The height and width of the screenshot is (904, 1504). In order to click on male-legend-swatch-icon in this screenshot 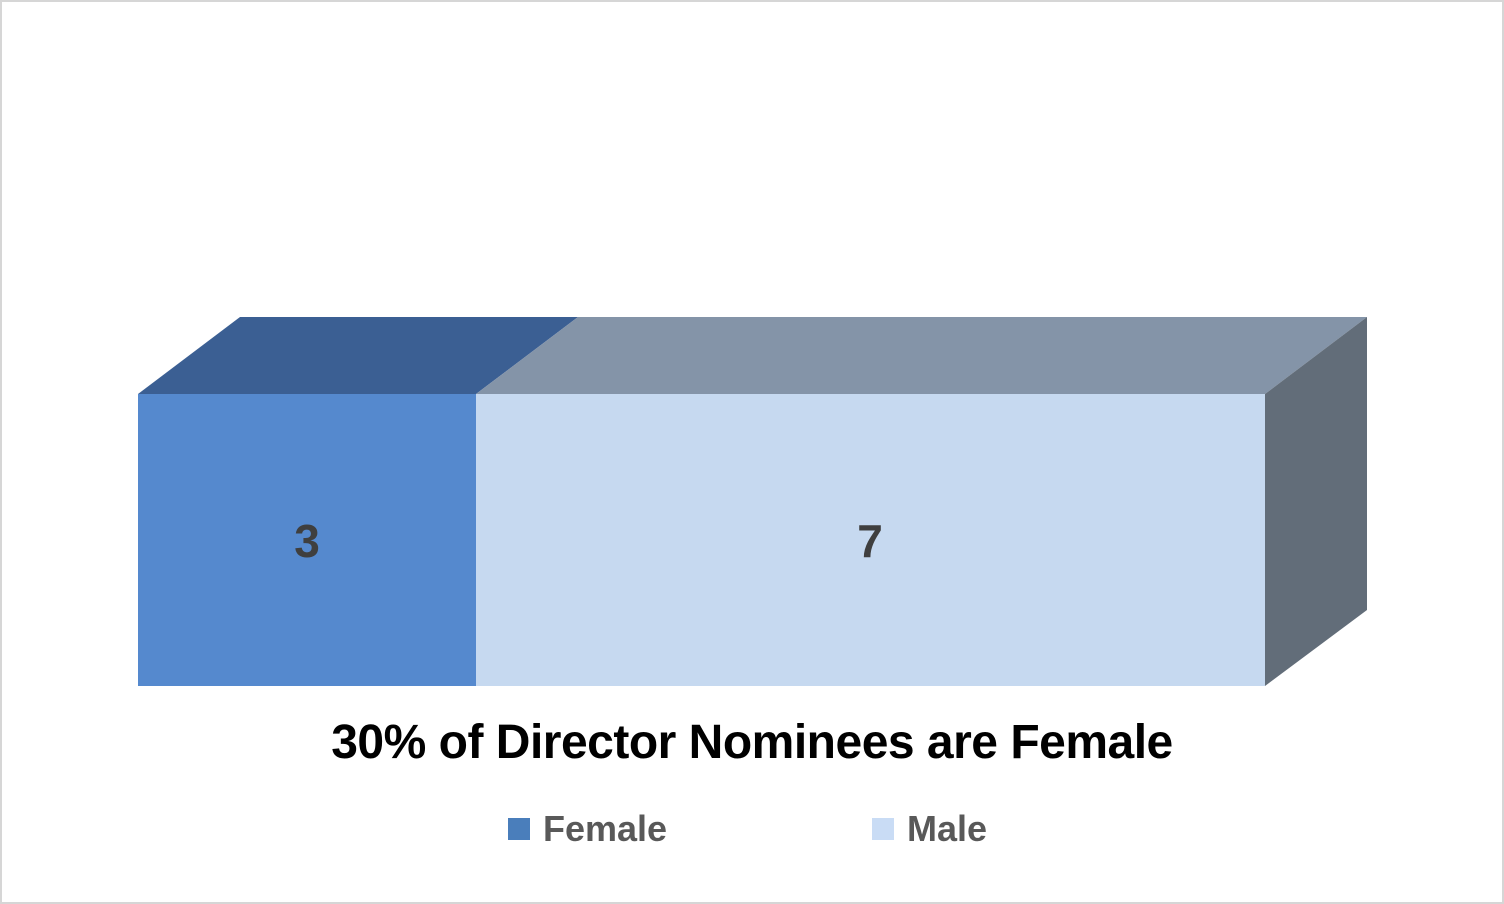, I will do `click(883, 829)`.